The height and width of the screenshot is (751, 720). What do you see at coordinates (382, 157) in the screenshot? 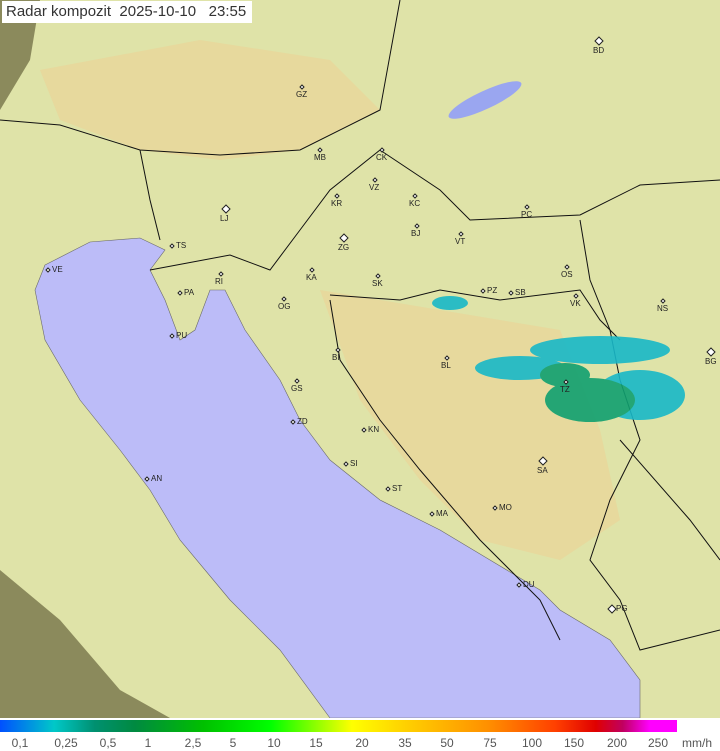
I see `city-label: CK` at bounding box center [382, 157].